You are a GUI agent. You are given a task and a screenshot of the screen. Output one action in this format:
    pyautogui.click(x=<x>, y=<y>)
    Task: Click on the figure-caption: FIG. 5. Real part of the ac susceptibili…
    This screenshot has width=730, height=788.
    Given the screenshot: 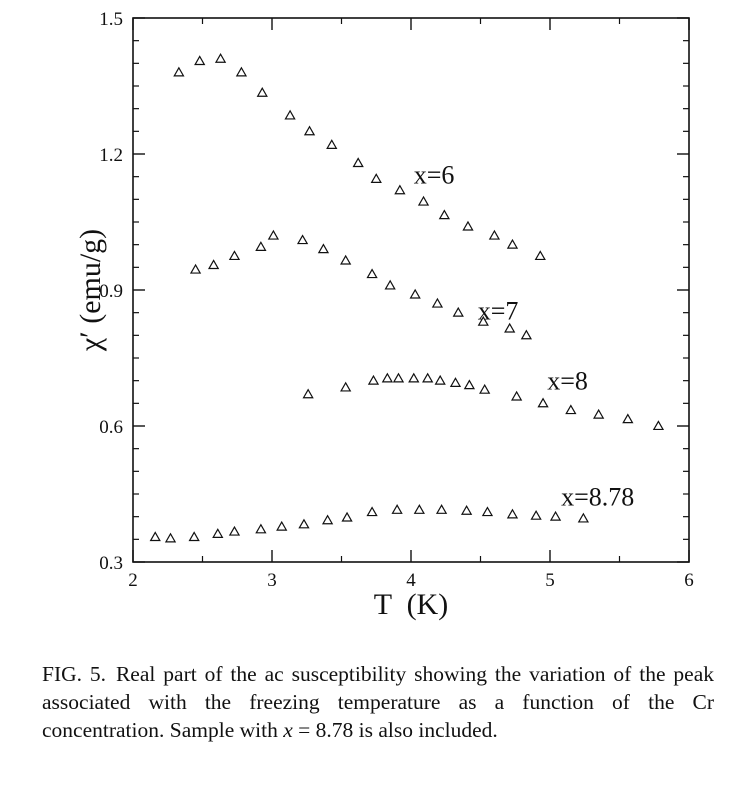 What is the action you would take?
    pyautogui.click(x=378, y=702)
    